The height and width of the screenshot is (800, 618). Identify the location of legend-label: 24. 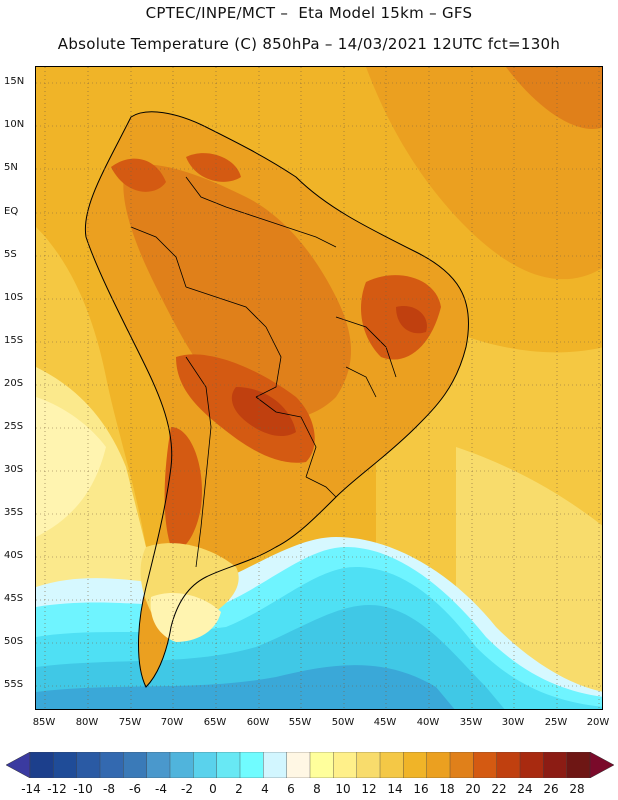
(525, 789).